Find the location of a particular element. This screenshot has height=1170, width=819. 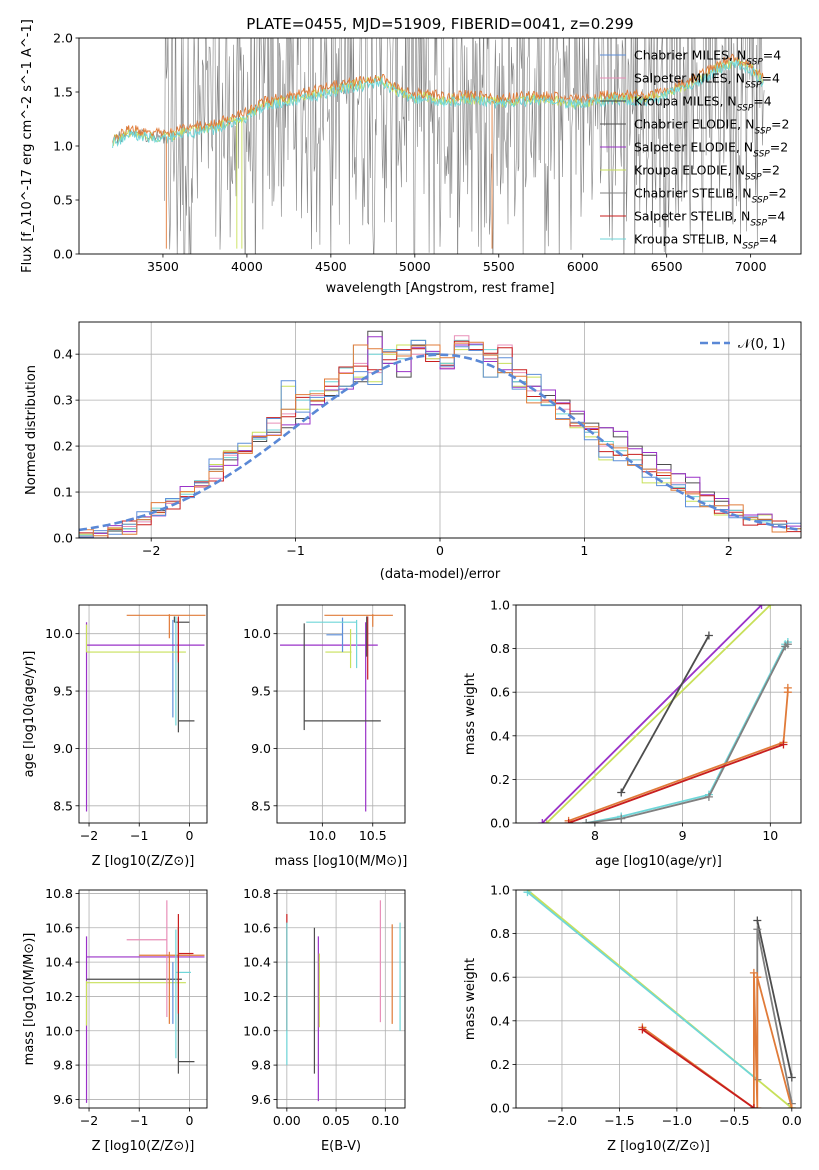

y-axis-label: Flux [f_λ10^-17 erg cm^-2 s^-1 A^-1] is located at coordinates (27, 146).